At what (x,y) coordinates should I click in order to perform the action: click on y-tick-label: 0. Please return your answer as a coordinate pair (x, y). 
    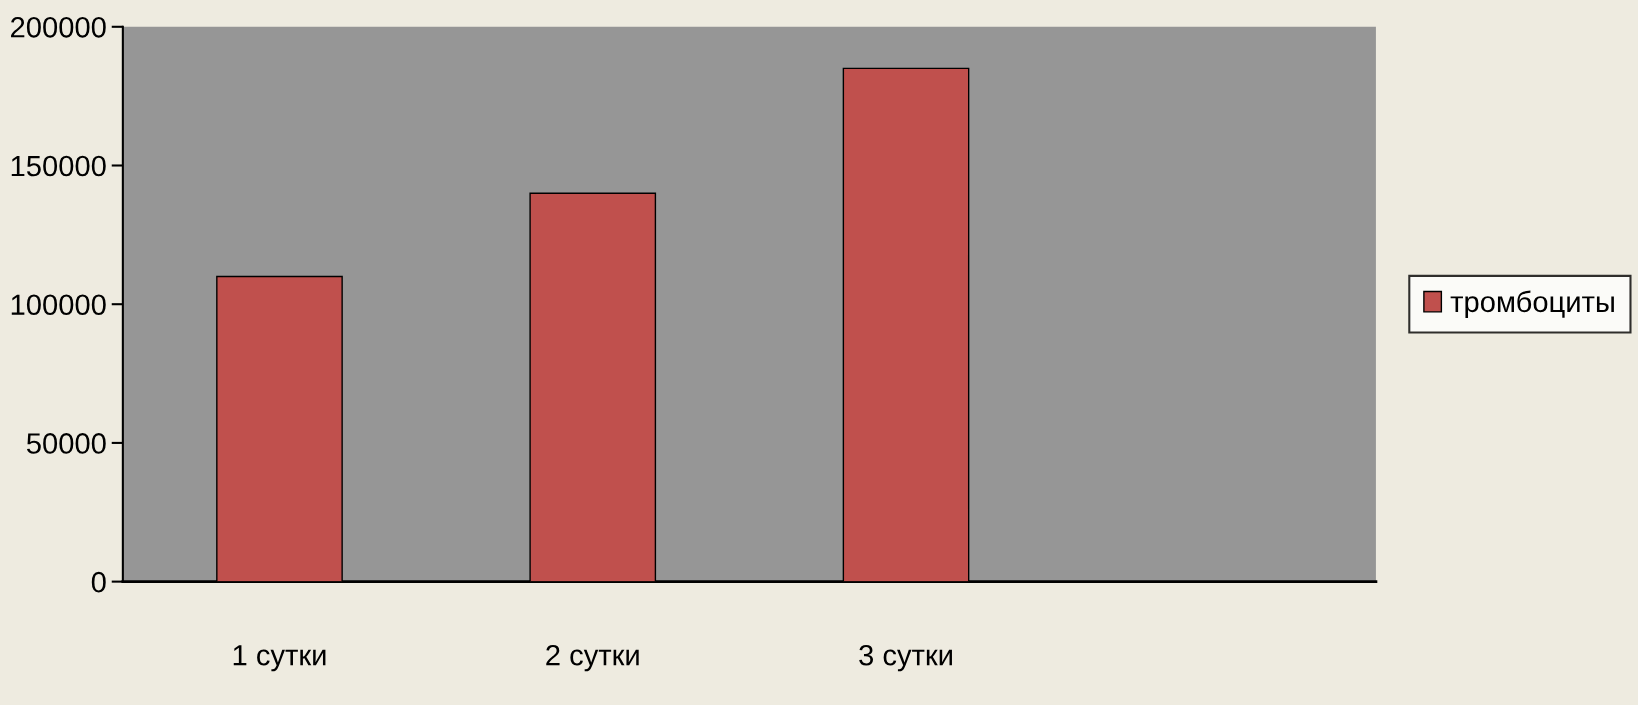
    Looking at the image, I should click on (98, 582).